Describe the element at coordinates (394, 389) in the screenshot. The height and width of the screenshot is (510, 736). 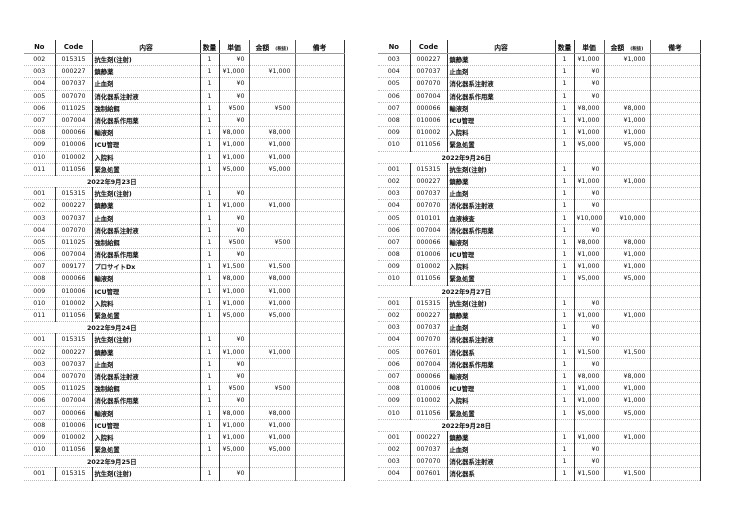
I see `row-no: 008` at that location.